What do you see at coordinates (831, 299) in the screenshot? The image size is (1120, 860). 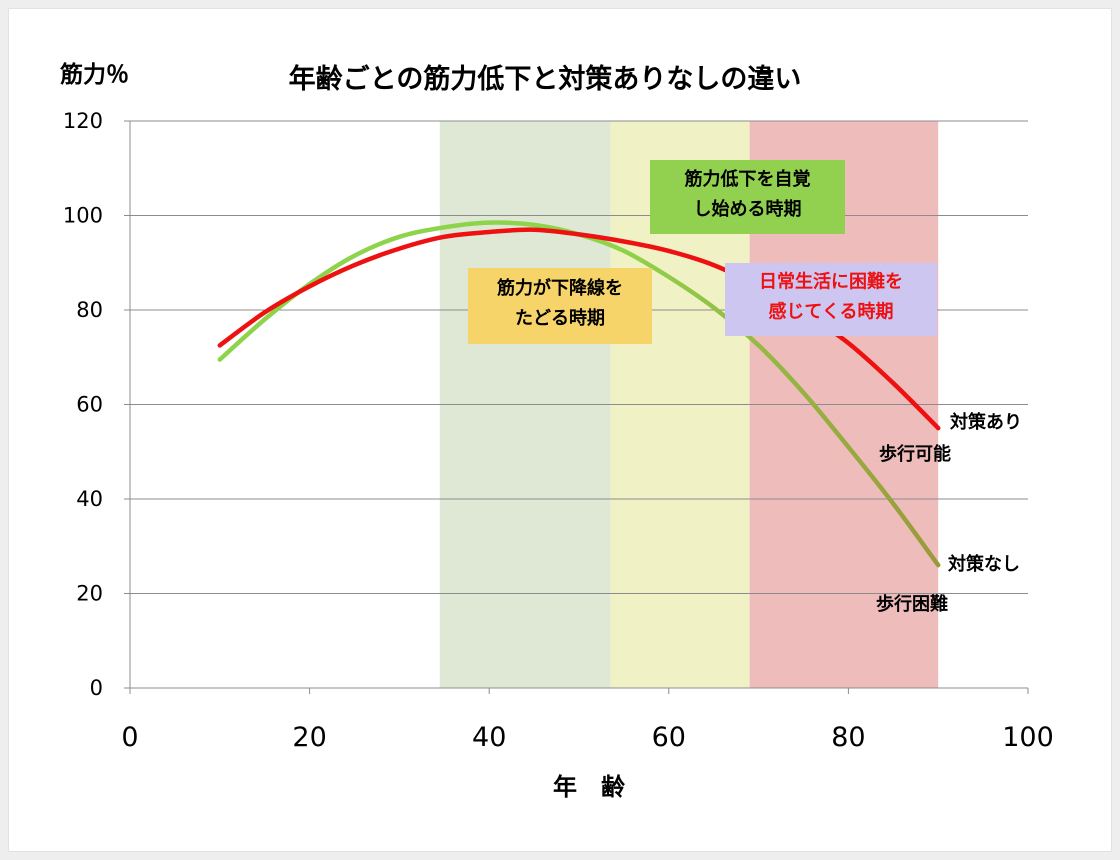 I see `annotation-difficulty-box` at bounding box center [831, 299].